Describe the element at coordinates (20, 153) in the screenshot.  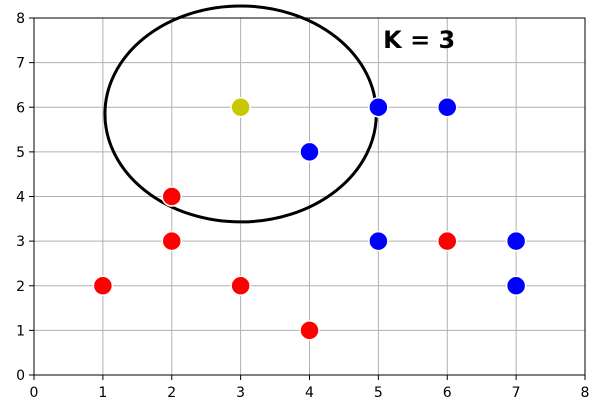
I see `y-tick-label: 5` at that location.